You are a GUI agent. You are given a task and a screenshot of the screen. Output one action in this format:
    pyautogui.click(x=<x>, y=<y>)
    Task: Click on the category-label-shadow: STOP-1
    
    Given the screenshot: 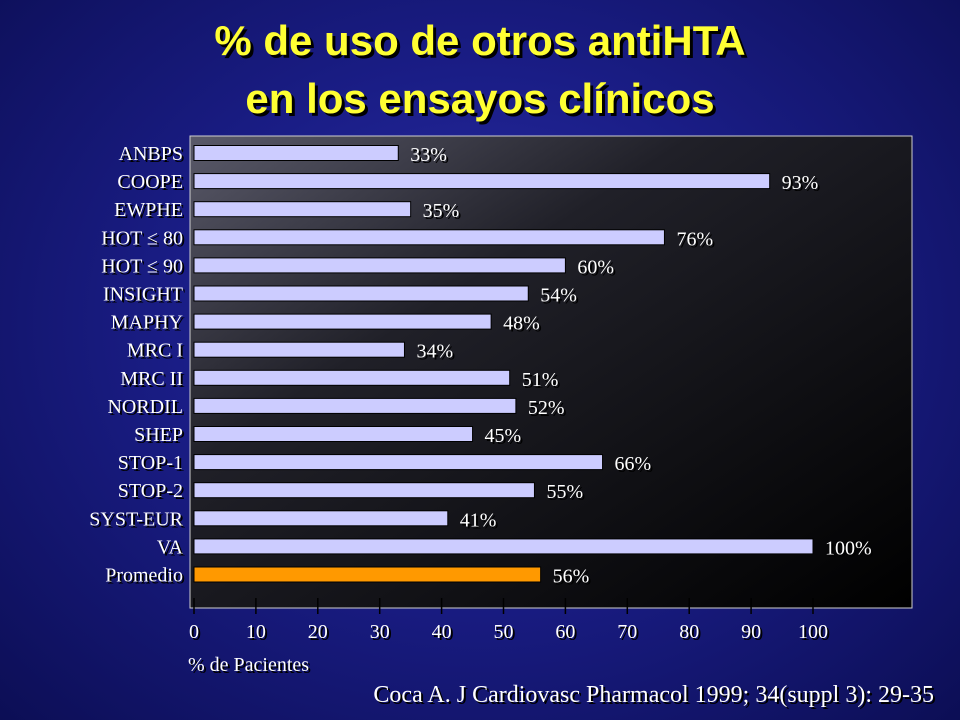 What is the action you would take?
    pyautogui.click(x=152, y=465)
    